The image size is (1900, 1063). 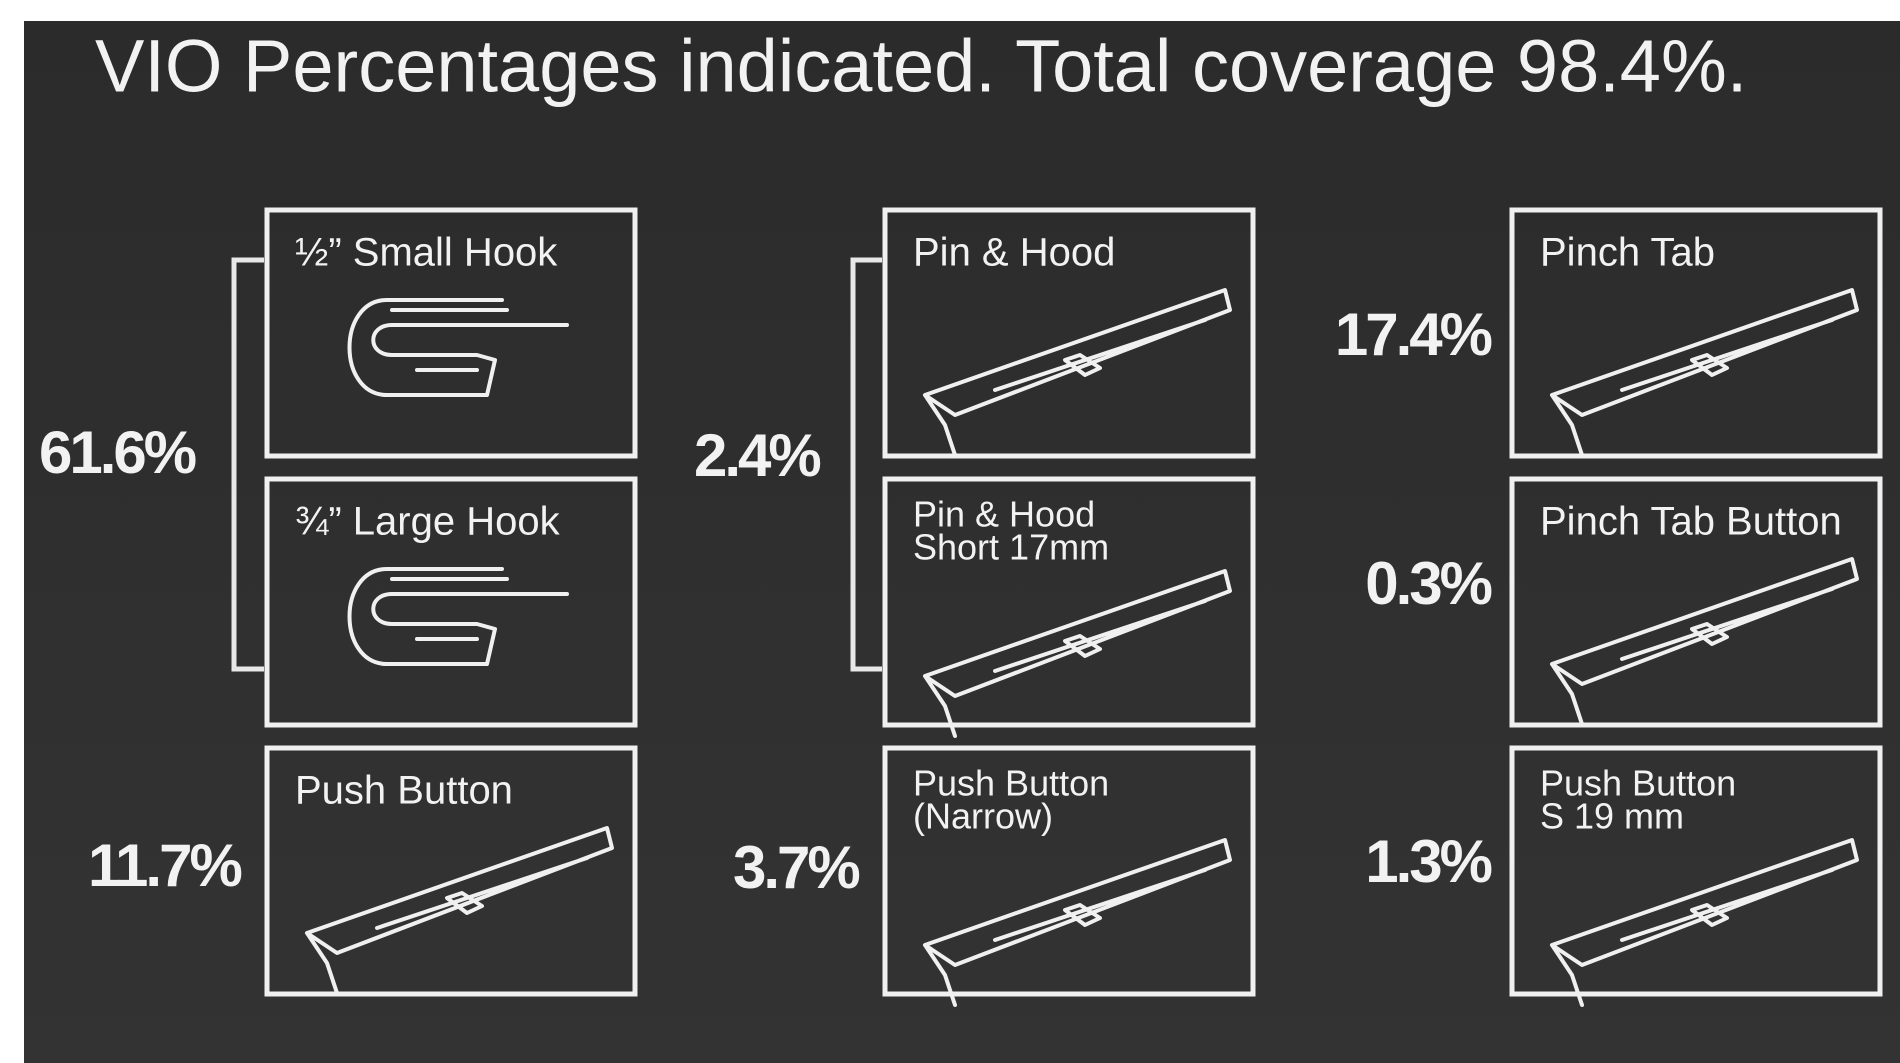 I want to click on card-label: (Narrow), so click(x=983, y=816).